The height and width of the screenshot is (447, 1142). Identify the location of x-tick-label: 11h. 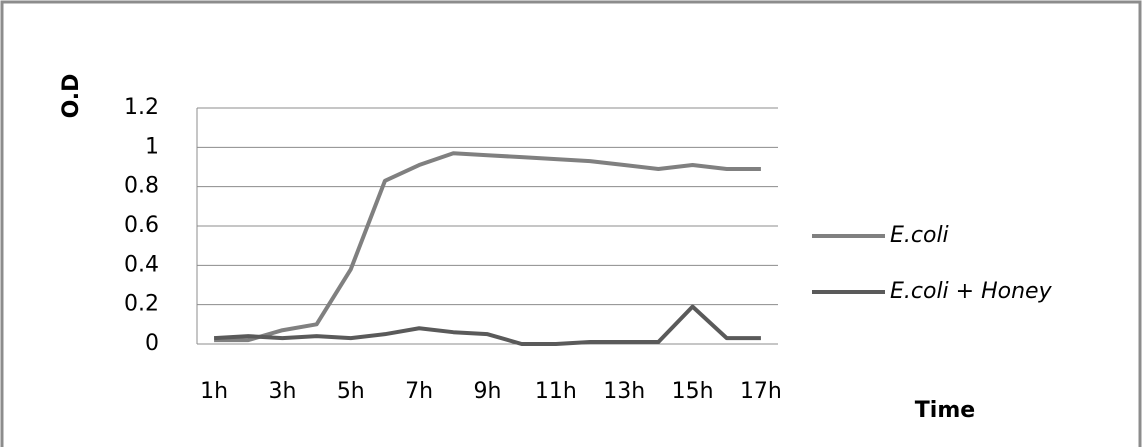
(556, 391).